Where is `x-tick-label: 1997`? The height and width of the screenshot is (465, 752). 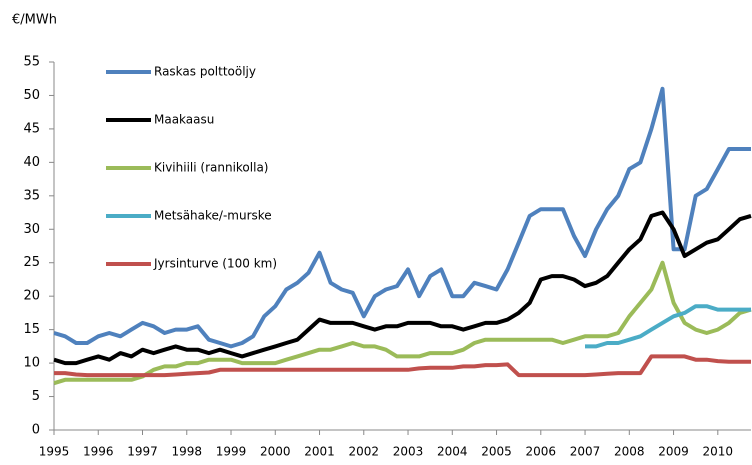
x-tick-label: 1997 is located at coordinates (142, 452).